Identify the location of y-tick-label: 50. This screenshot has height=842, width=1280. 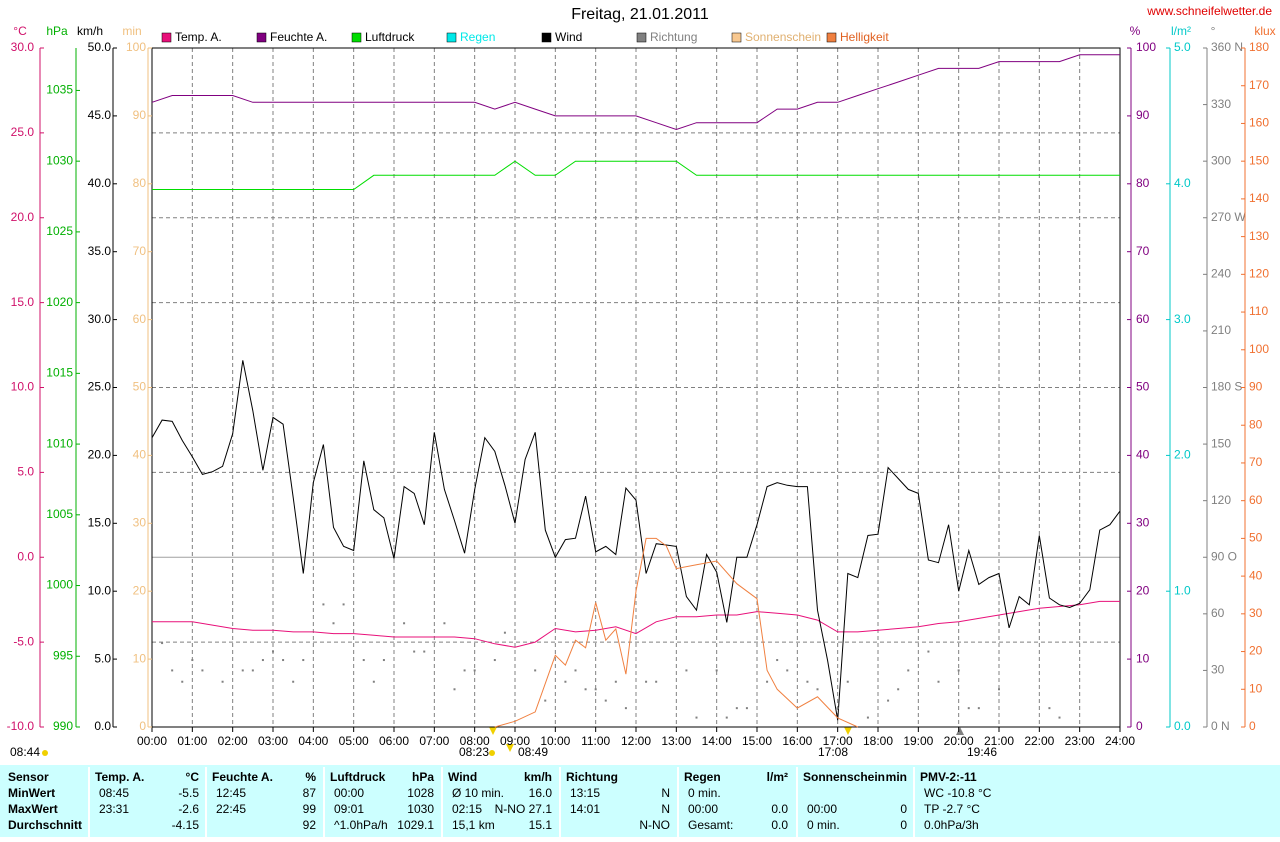
(1256, 538).